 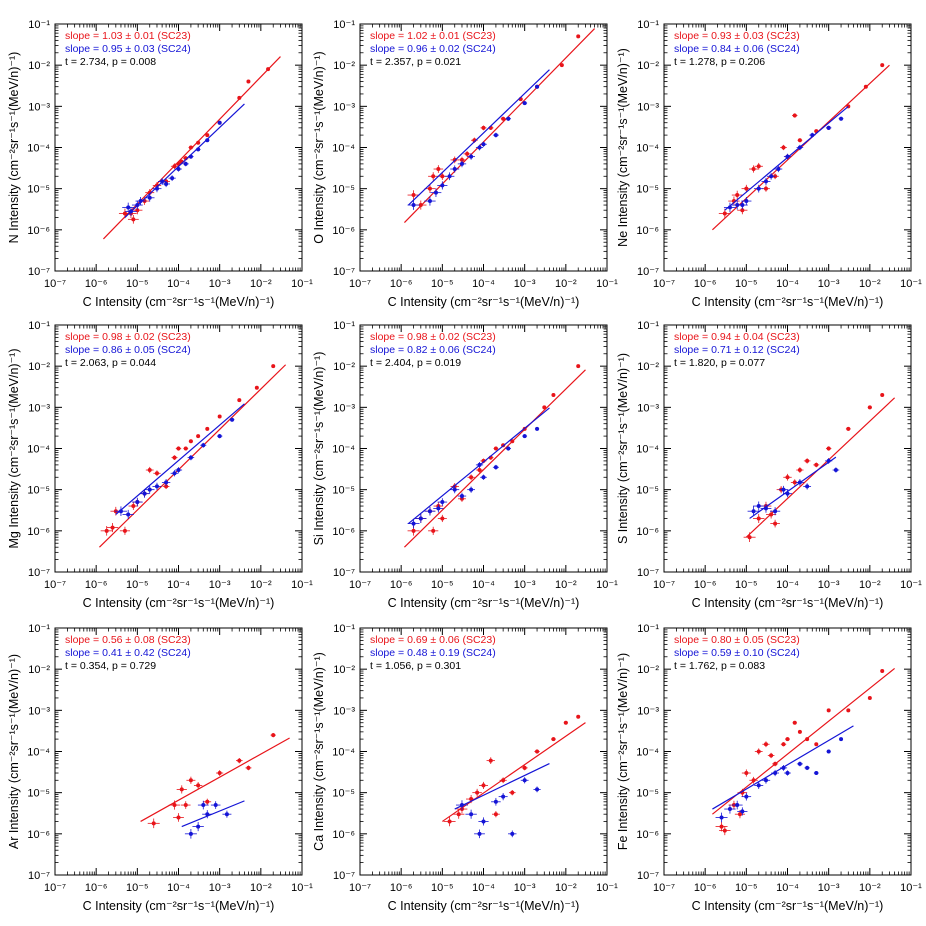 What do you see at coordinates (787, 888) in the screenshot?
I see `x-tick-label: 10⁻⁴` at bounding box center [787, 888].